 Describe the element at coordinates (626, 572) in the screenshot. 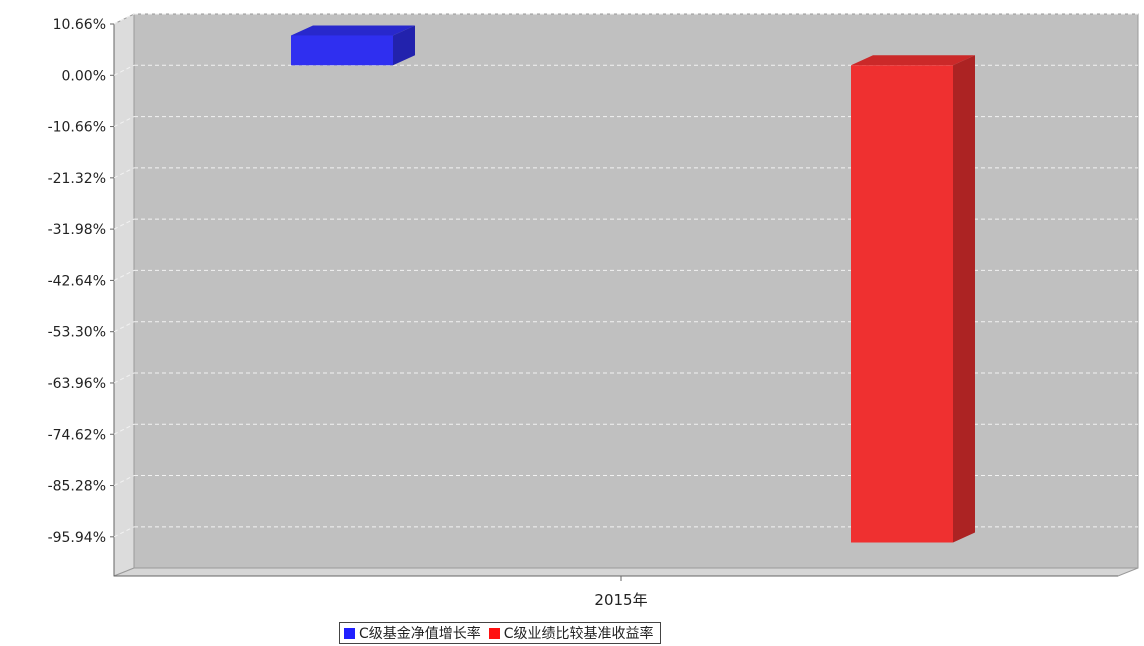

I see `floor` at that location.